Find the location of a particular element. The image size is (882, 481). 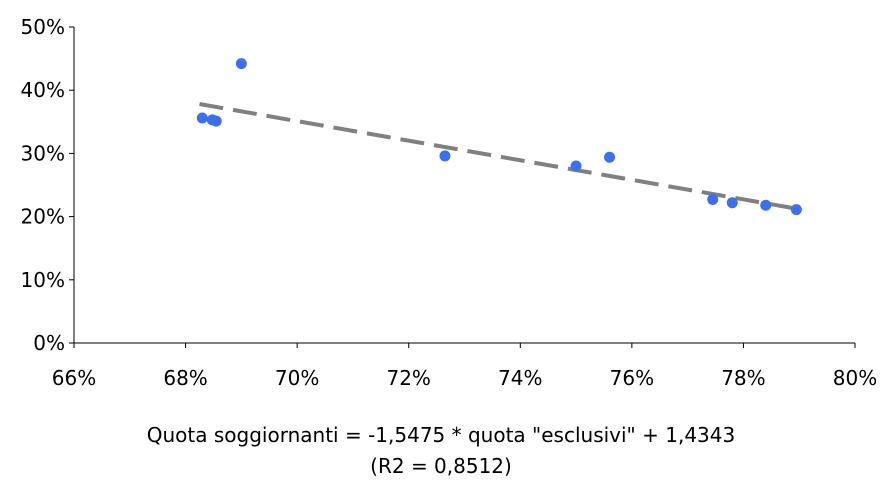

y-tick-label: 10% is located at coordinates (43, 280).